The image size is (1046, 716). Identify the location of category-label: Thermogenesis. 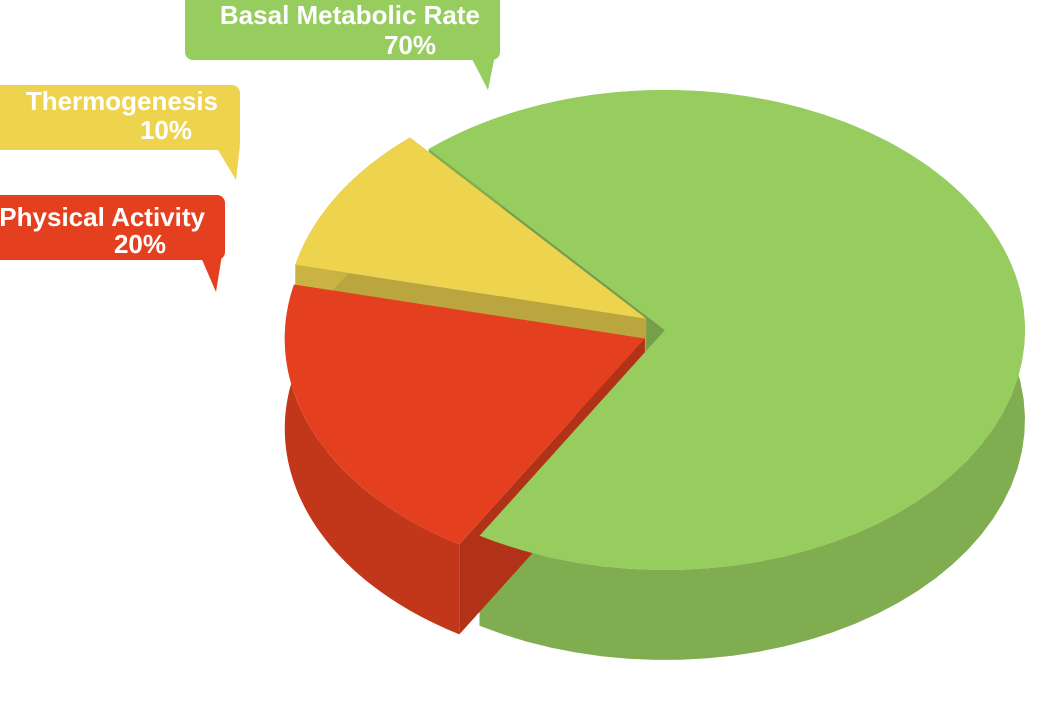
(122, 101).